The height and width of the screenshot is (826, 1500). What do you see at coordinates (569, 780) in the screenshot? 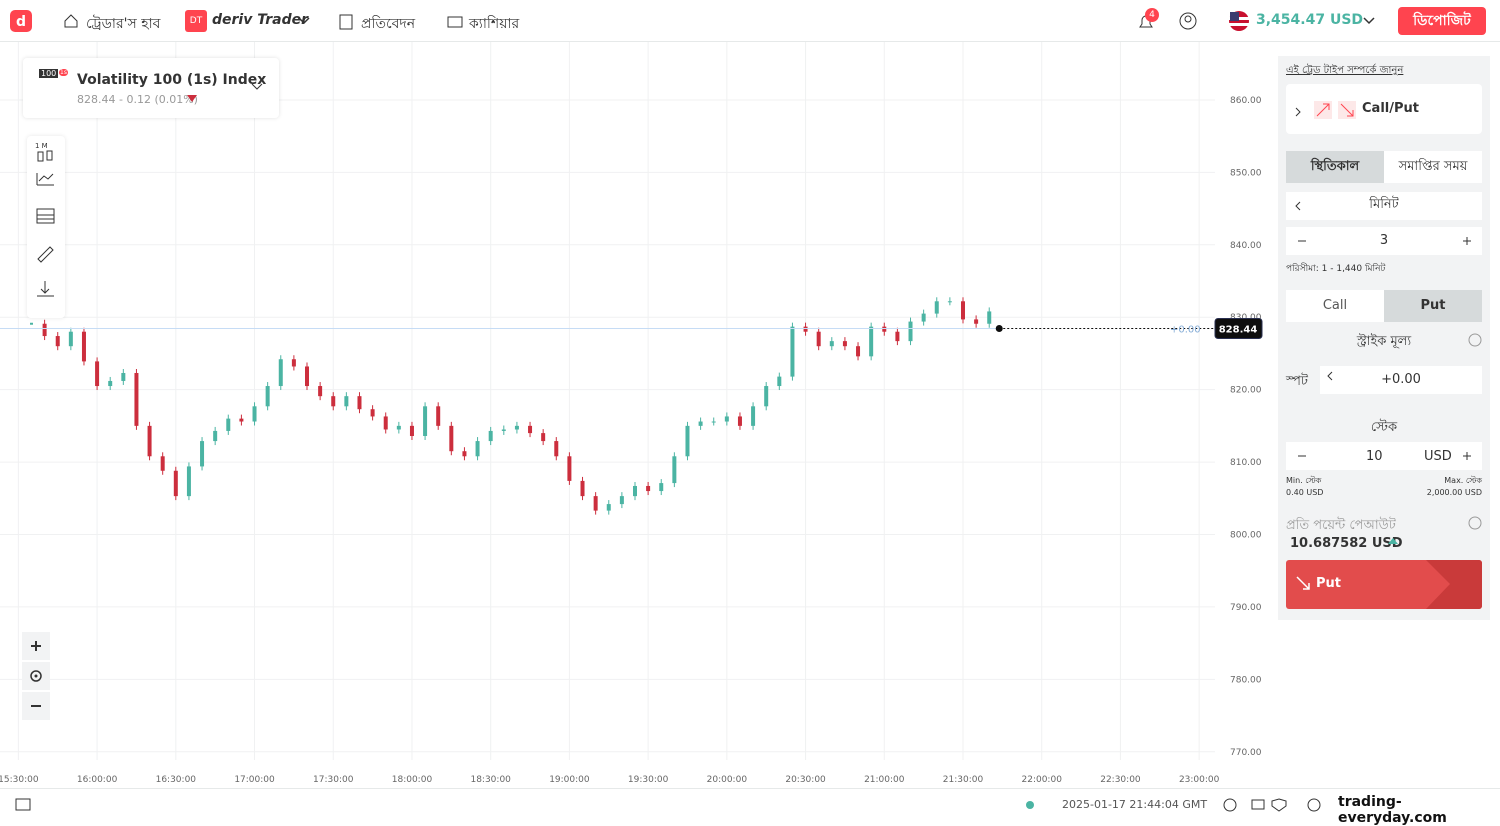
I see `x-tick-label: 19:00:00` at bounding box center [569, 780].